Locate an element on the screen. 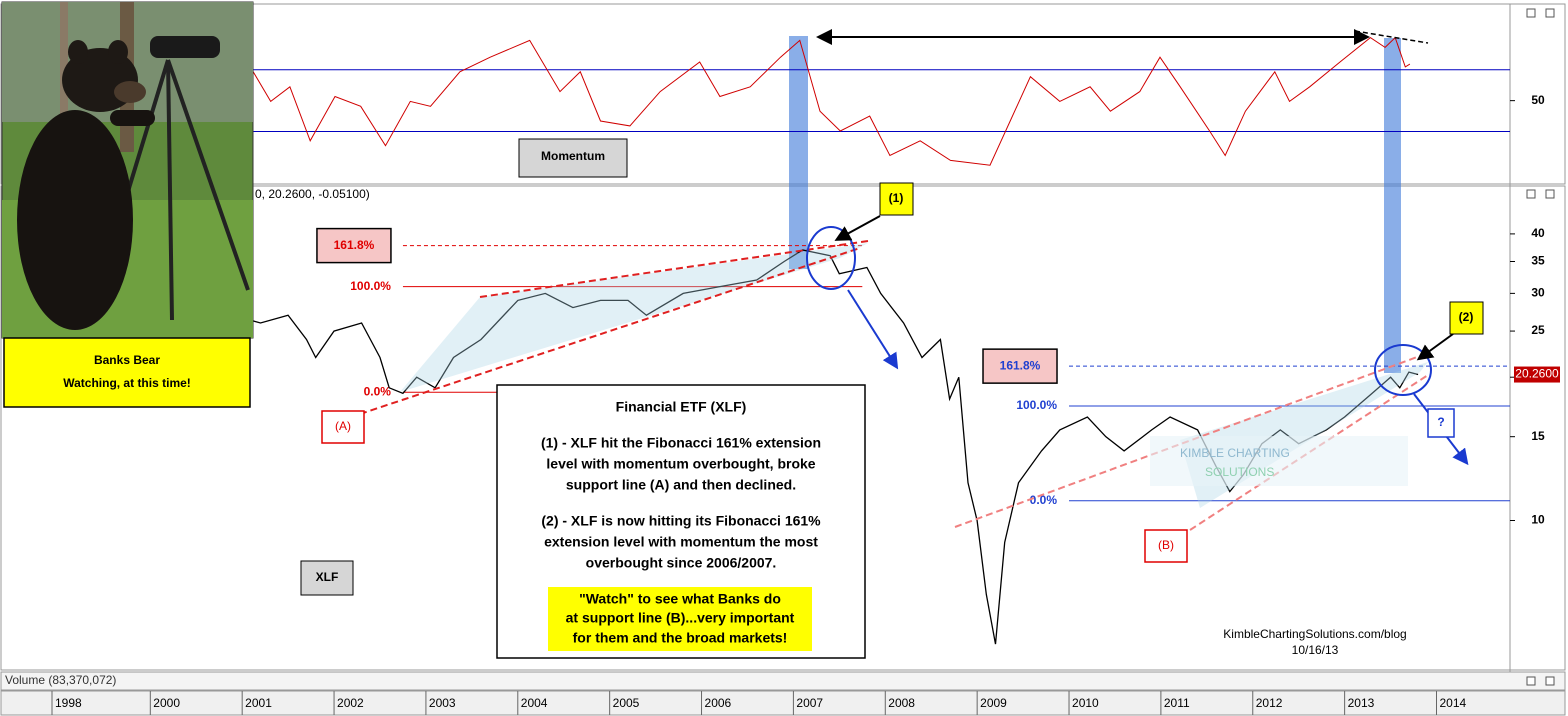  window-buttons is located at coordinates (1540, 347).